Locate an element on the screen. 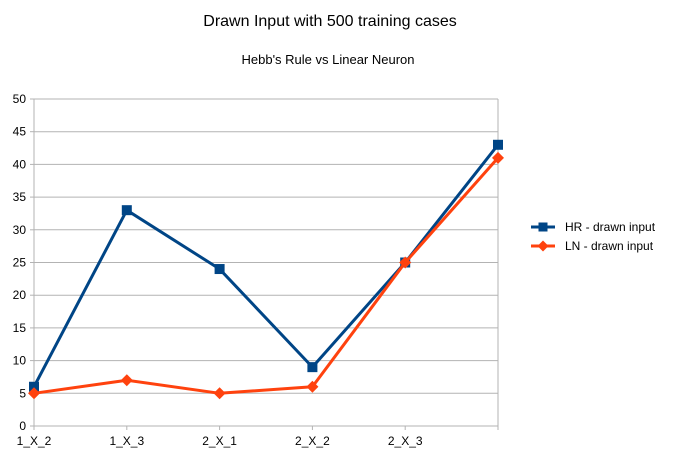 This screenshot has width=674, height=462. x-tick-label-2_X_3: 2_X_3 is located at coordinates (405, 441).